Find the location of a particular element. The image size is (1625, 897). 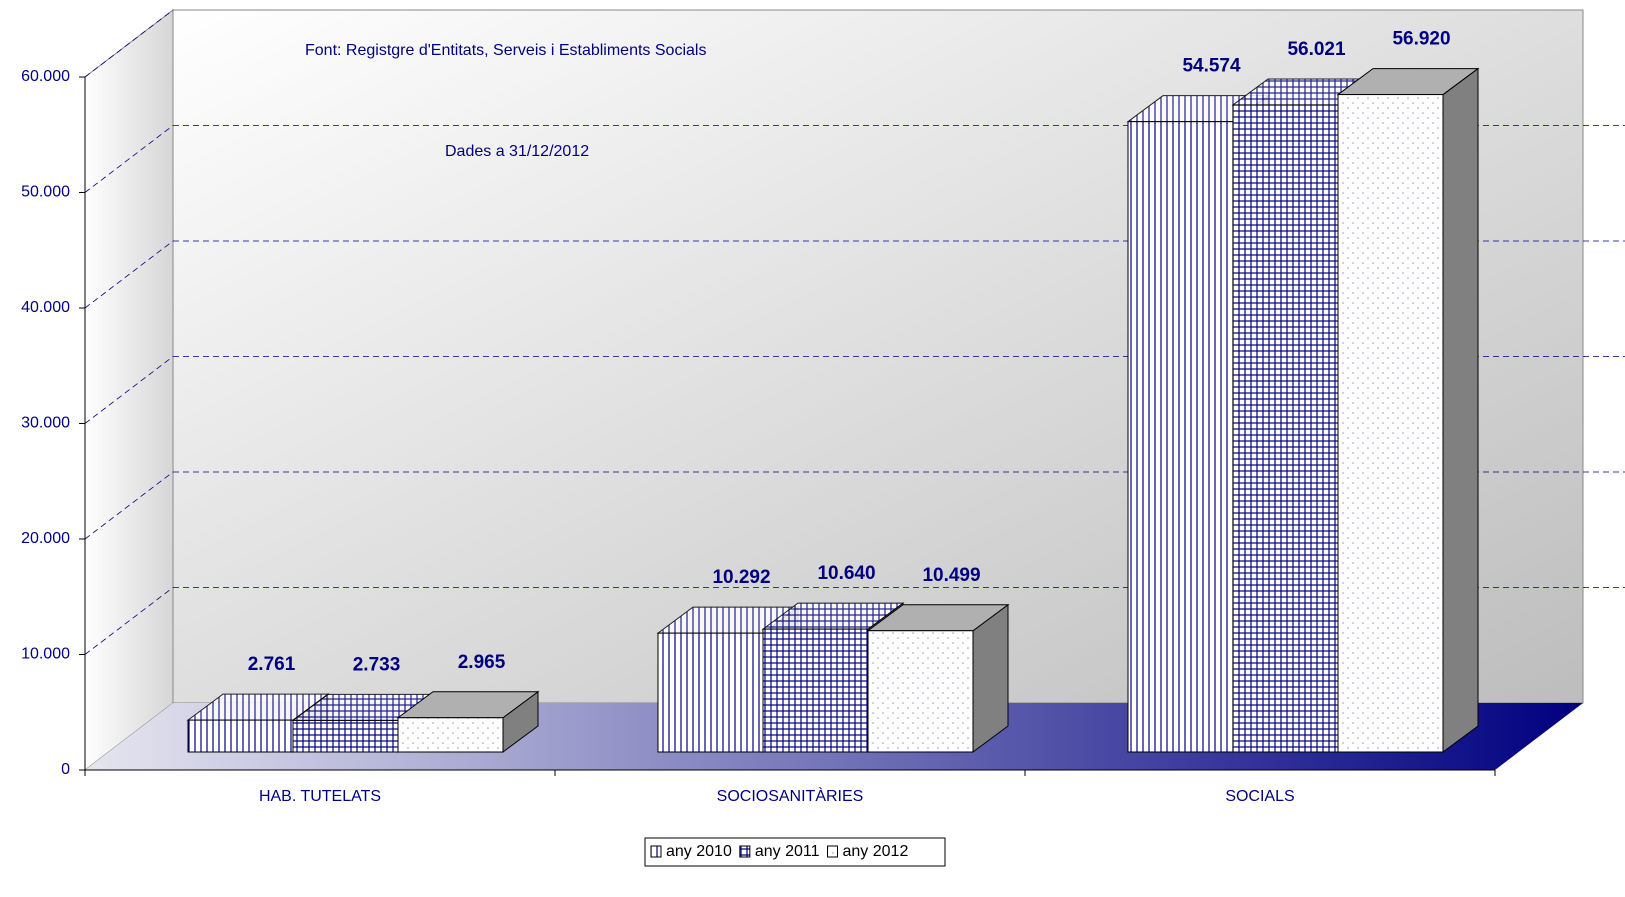

value-label: 56.021 is located at coordinates (1316, 49).